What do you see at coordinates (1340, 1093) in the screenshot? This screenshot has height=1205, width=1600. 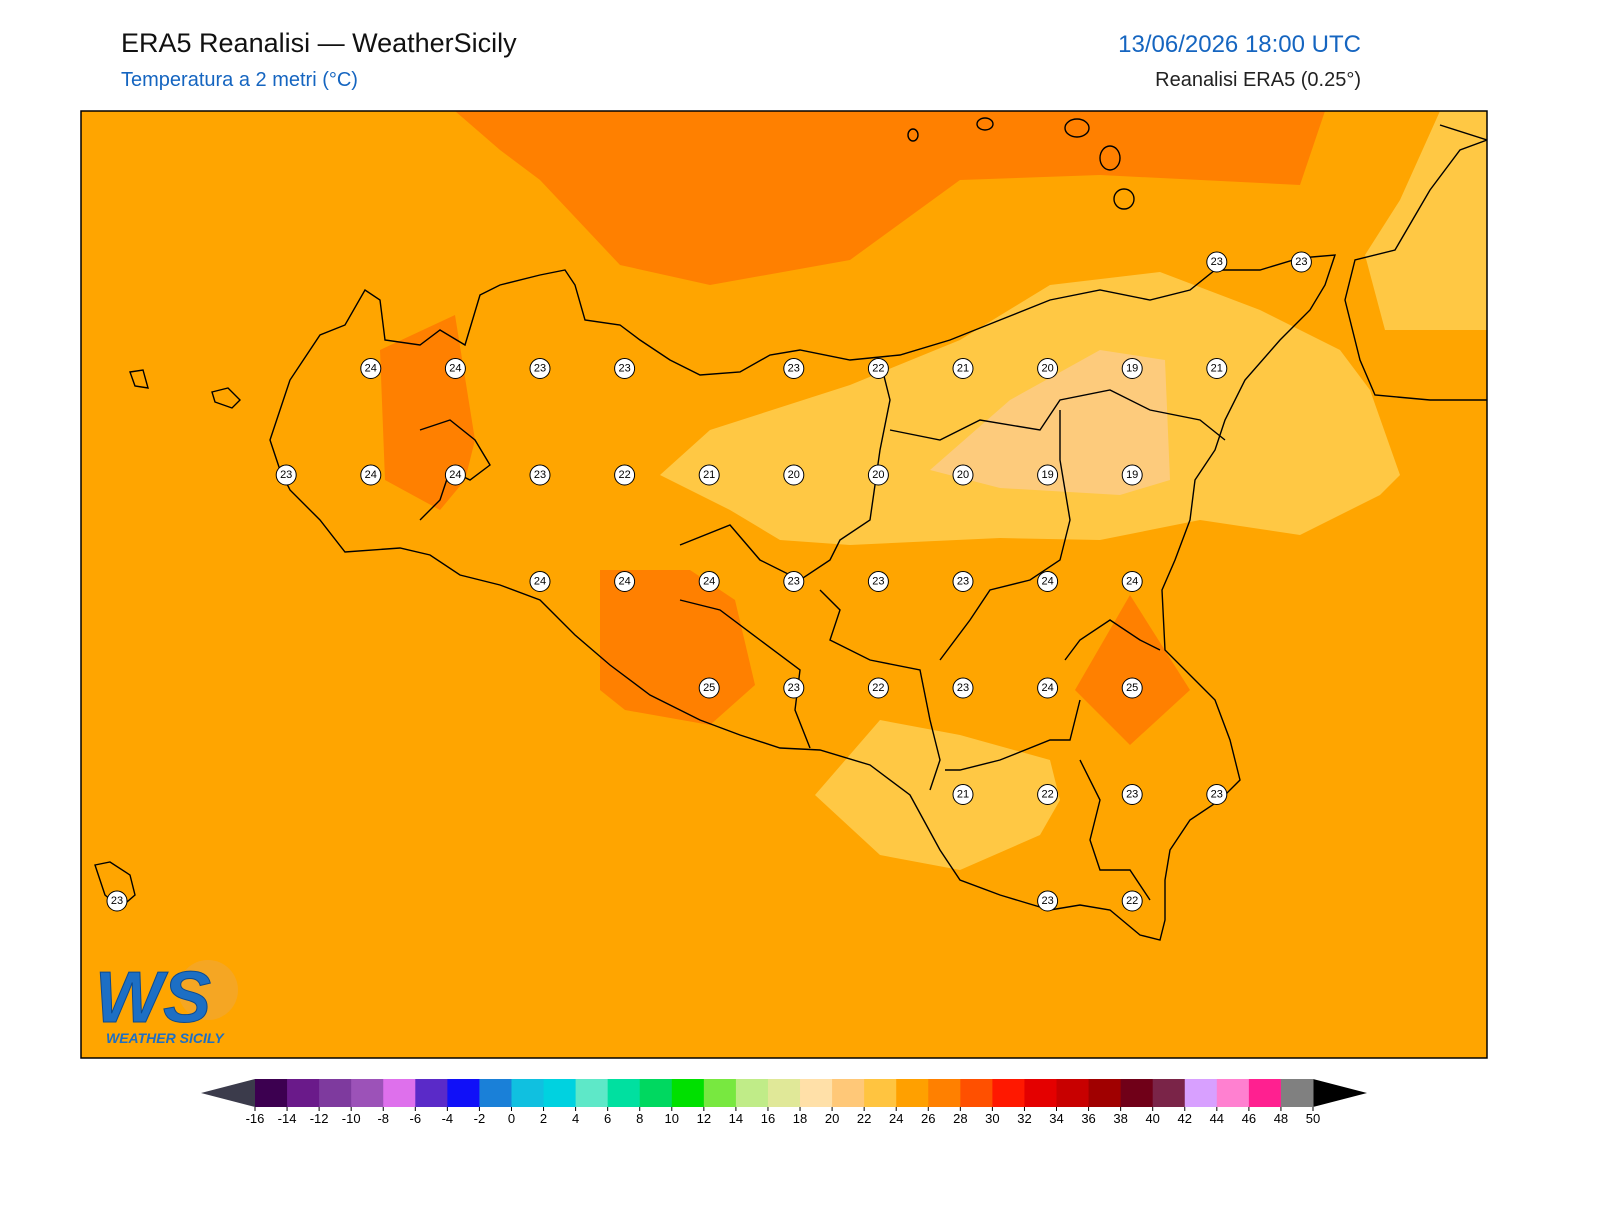 I see `colorbar-over` at bounding box center [1340, 1093].